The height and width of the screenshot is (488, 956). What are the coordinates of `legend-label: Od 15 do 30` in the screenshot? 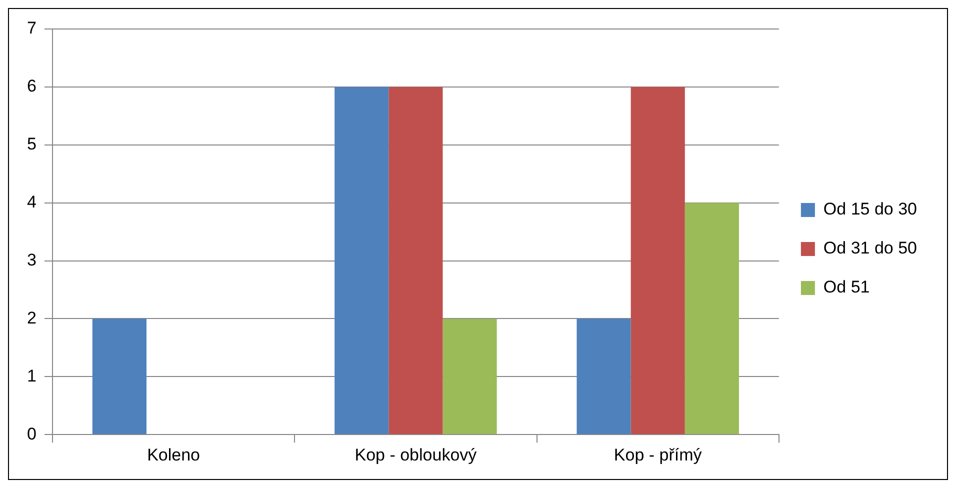 It's located at (870, 209).